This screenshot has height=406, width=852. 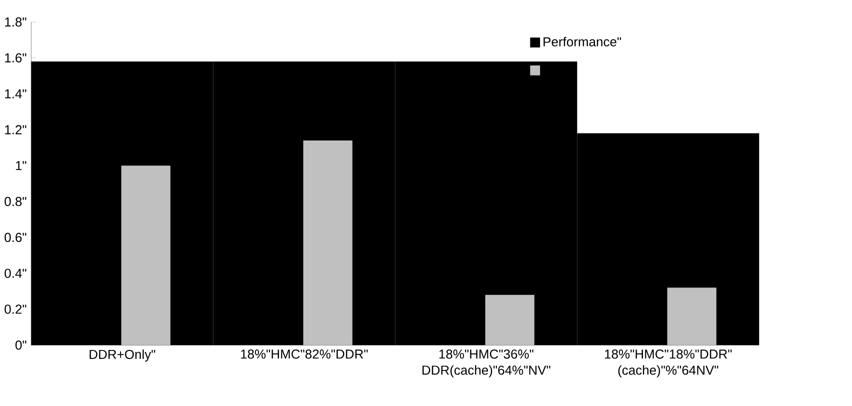 What do you see at coordinates (668, 364) in the screenshot?
I see `x-tick-label: 18%"HMC"18%"DDR" (cache)"%"64NV"` at bounding box center [668, 364].